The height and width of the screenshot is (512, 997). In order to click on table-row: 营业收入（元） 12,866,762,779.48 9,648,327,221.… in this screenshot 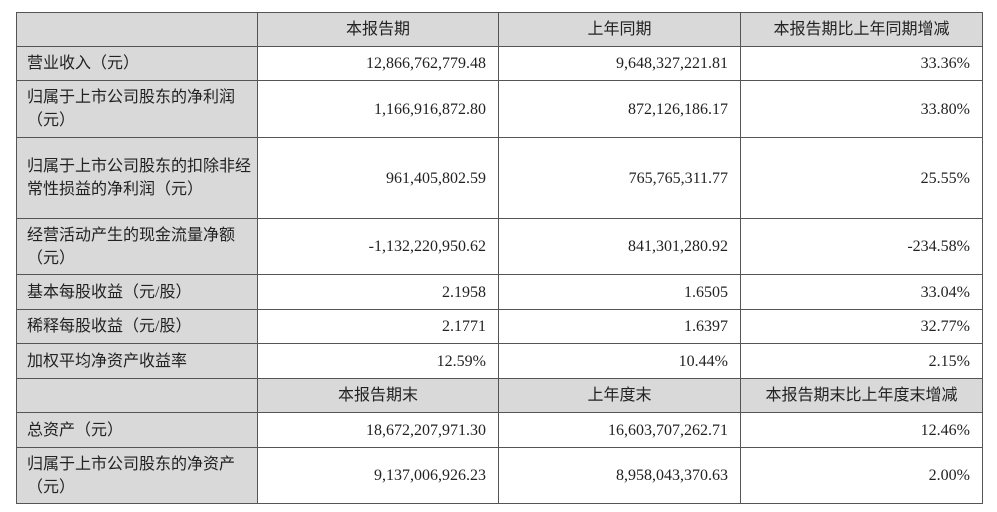, I will do `click(499, 63)`.